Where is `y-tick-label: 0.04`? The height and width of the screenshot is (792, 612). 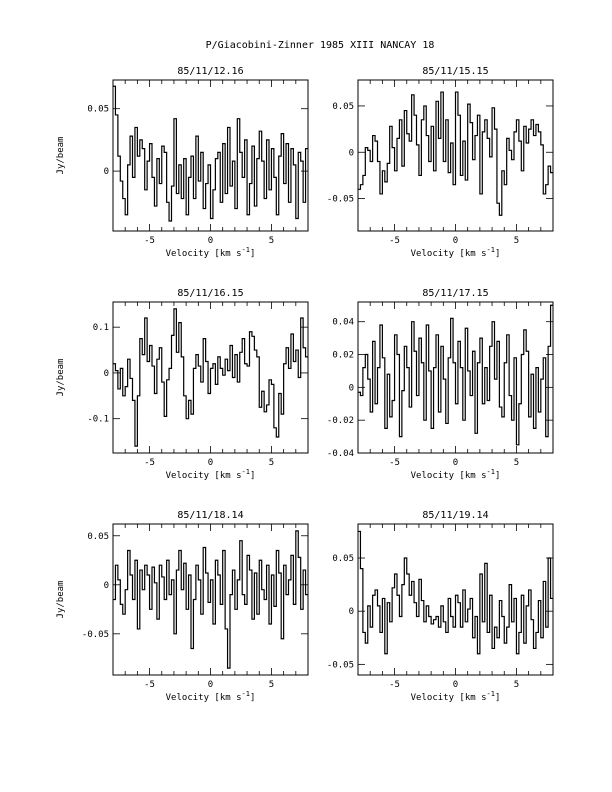 y-tick-label: 0.04 is located at coordinates (343, 323).